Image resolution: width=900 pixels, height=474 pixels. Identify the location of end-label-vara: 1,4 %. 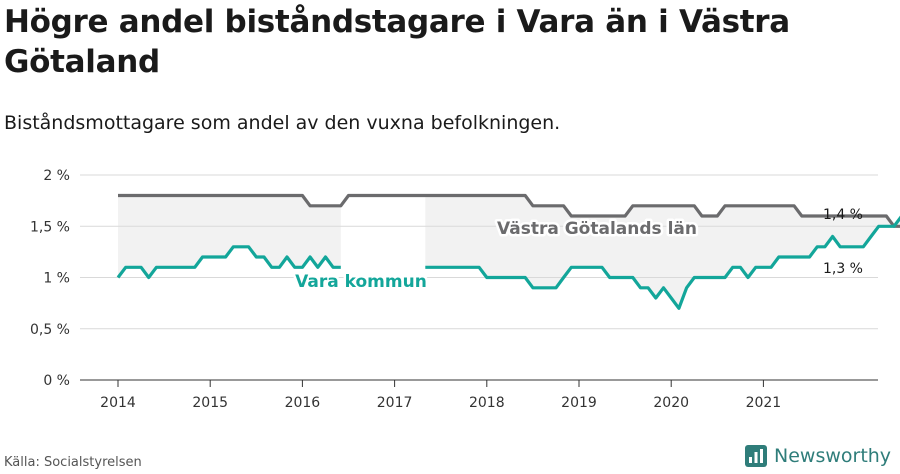
(843, 215).